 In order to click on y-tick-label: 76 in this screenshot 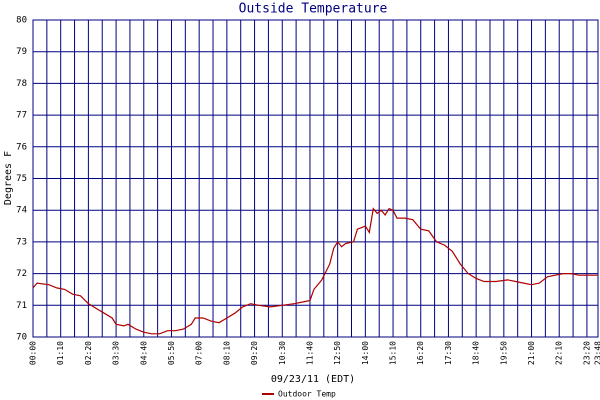, I will do `click(21, 147)`.